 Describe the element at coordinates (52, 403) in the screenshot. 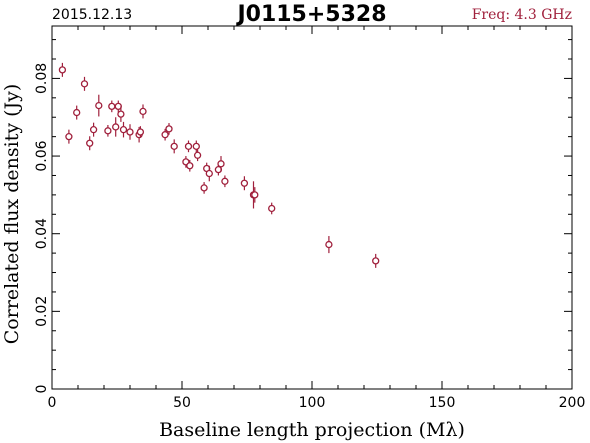

I see `x-tick-label: 0` at that location.